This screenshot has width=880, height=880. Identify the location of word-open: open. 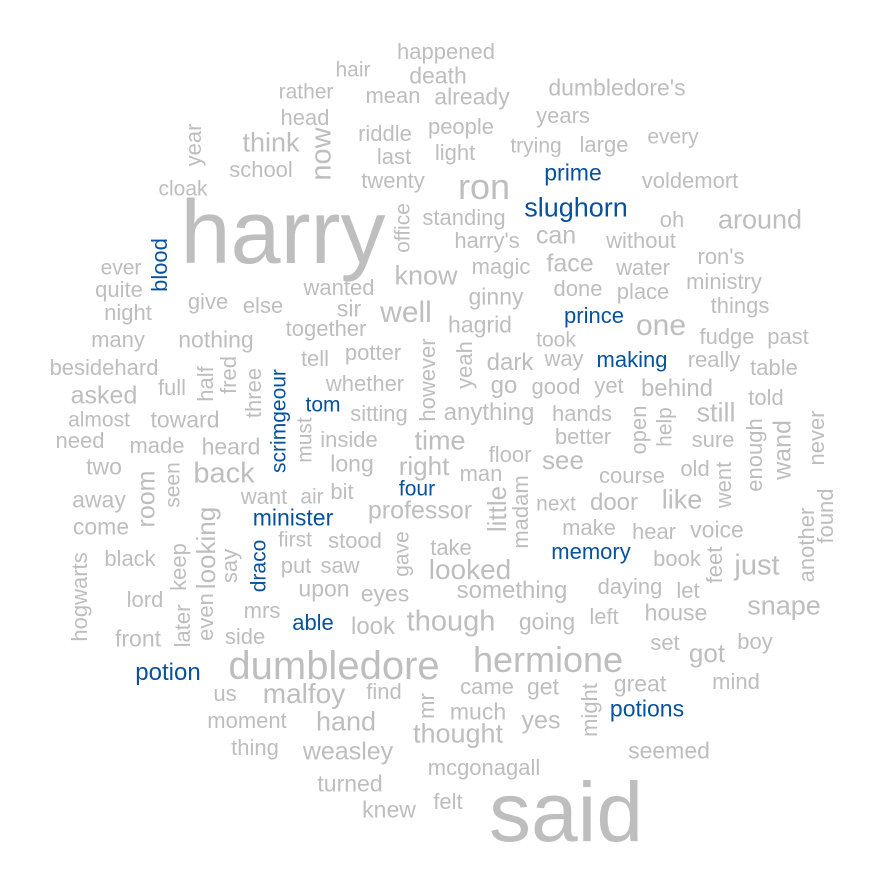
(638, 430).